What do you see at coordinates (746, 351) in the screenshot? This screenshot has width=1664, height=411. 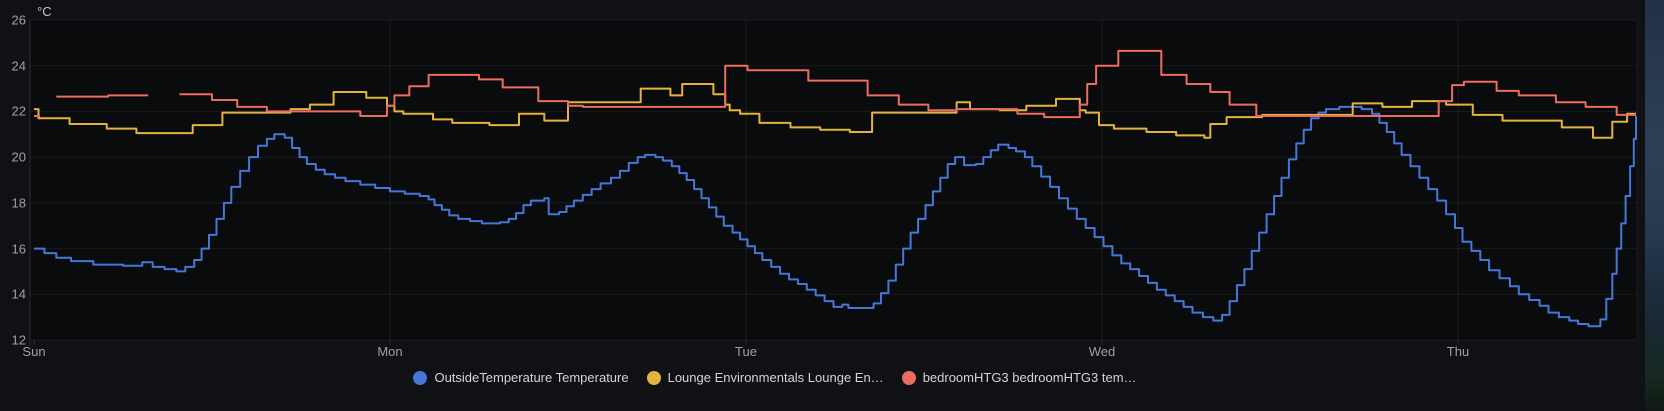 I see `x-axis-tick-label: Tue` at bounding box center [746, 351].